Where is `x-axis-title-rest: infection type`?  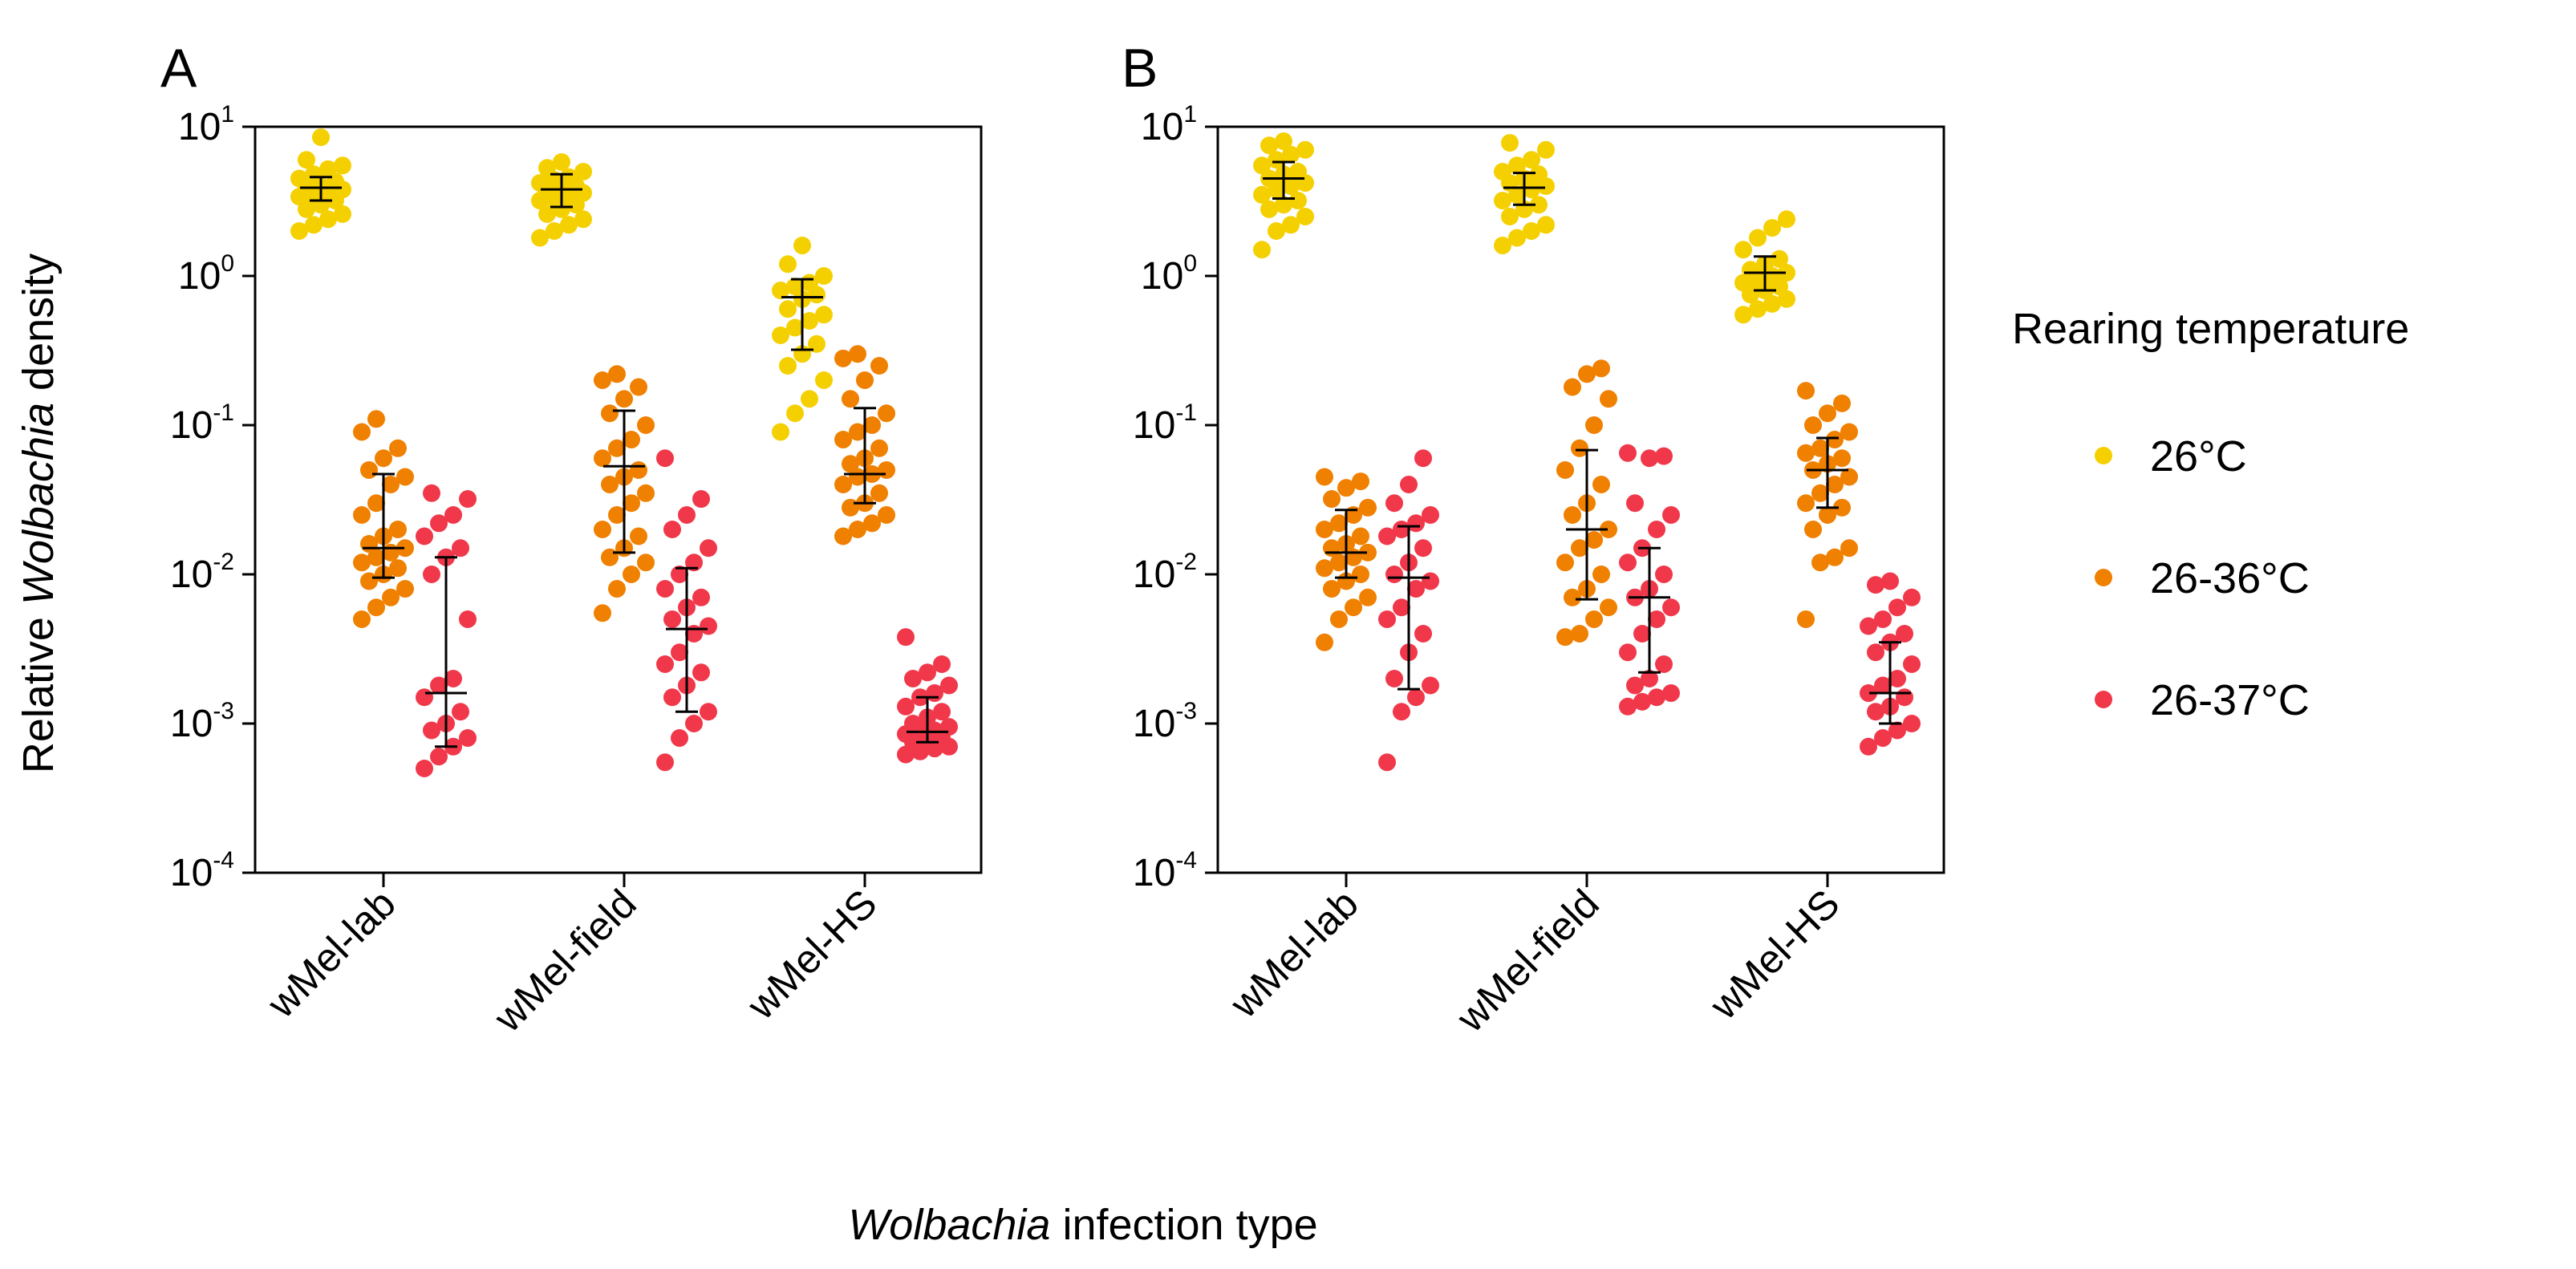
x-axis-title-rest: infection type is located at coordinates (1183, 1225).